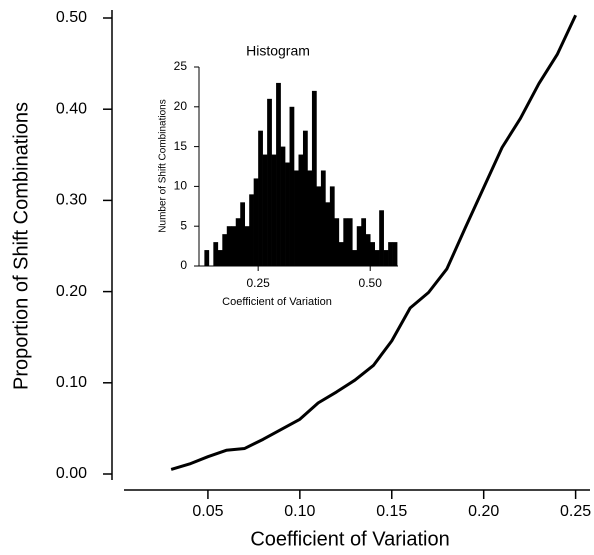 Image resolution: width=594 pixels, height=555 pixels. Describe the element at coordinates (71, 291) in the screenshot. I see `y-tick-label: 0.20` at that location.